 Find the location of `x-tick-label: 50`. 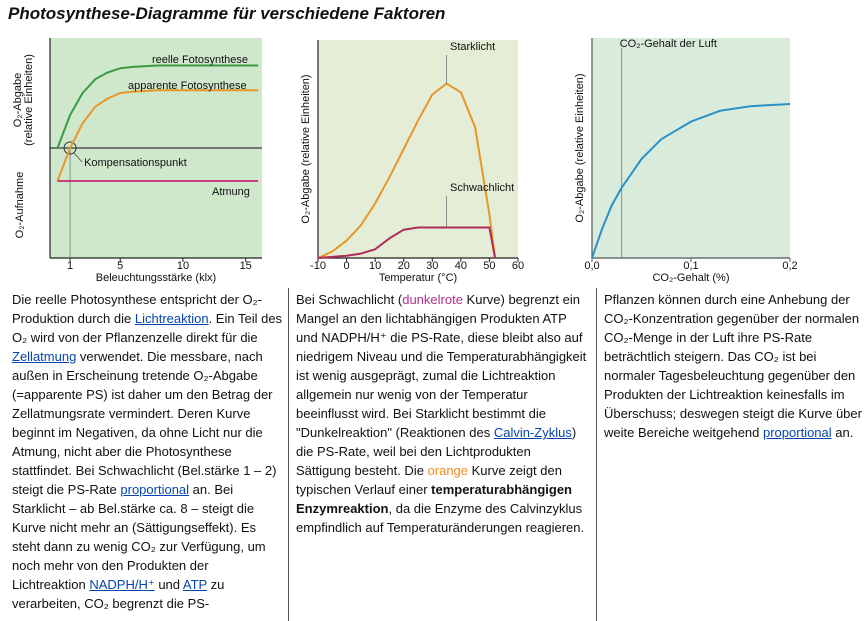

x-tick-label: 50 is located at coordinates (489, 266).